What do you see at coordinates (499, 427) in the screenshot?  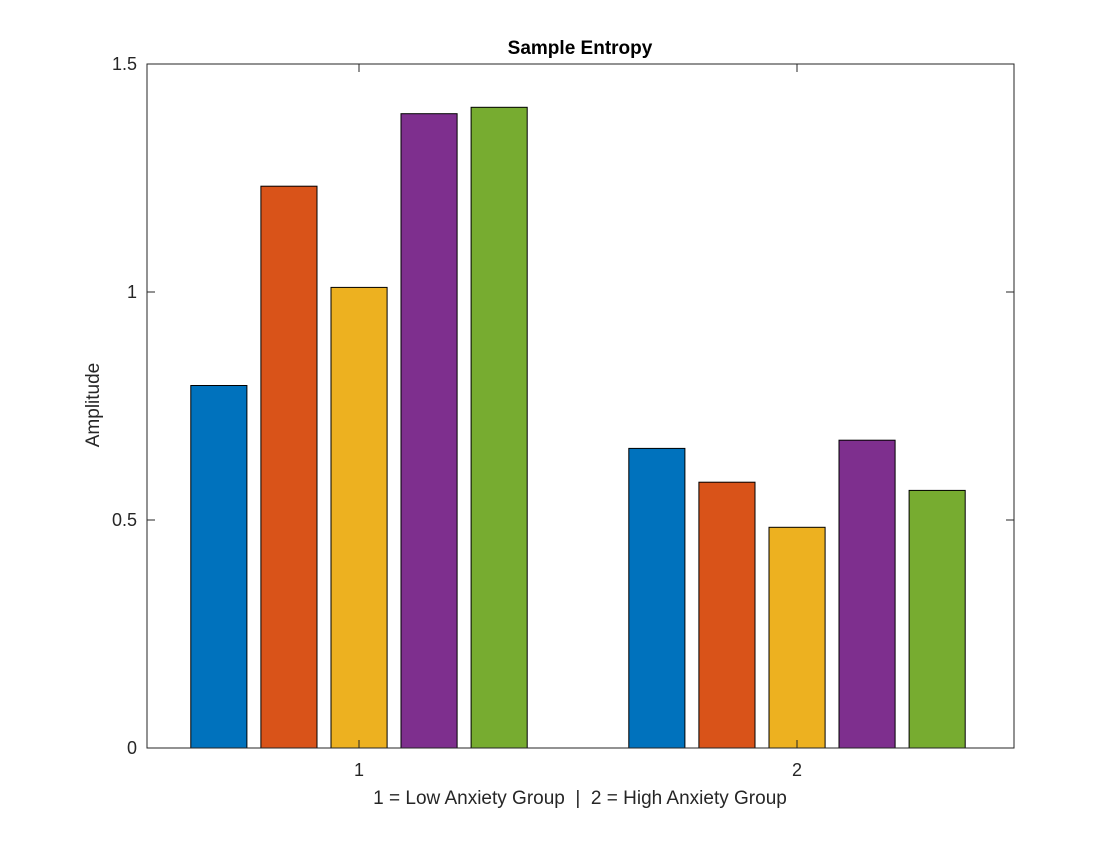 I see `bar-series5-cat1` at bounding box center [499, 427].